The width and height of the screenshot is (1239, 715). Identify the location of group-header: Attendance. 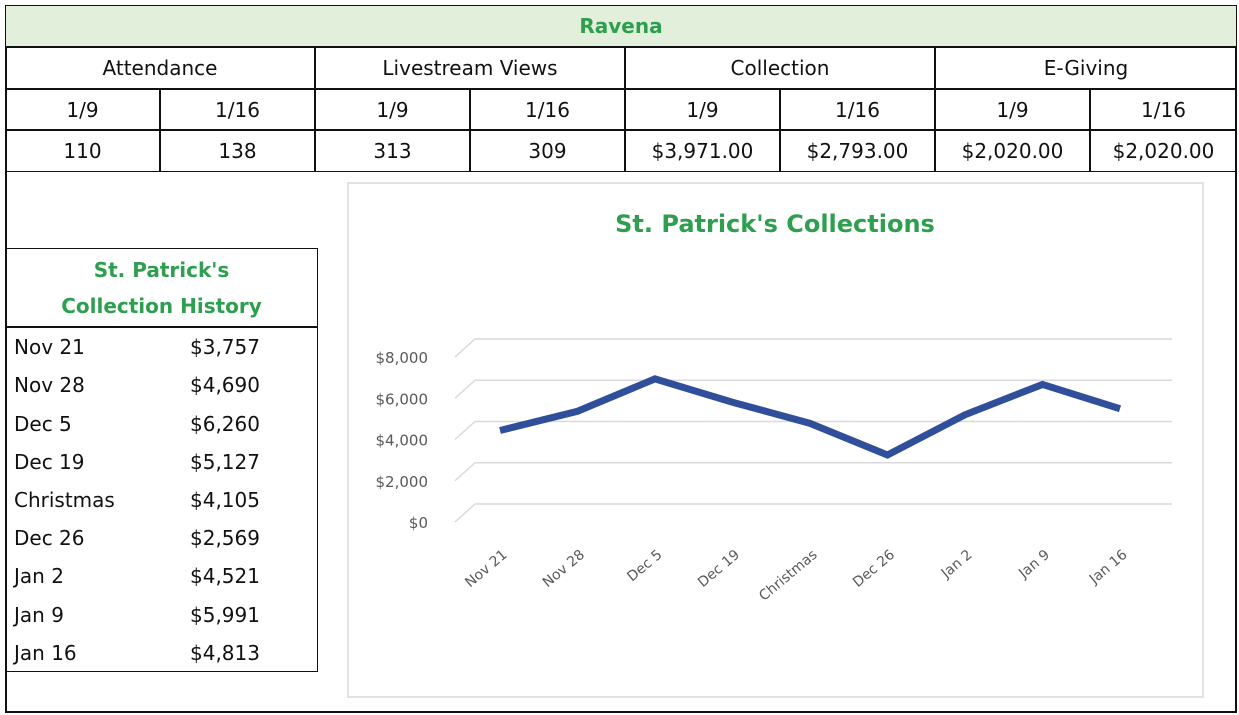
(160, 68).